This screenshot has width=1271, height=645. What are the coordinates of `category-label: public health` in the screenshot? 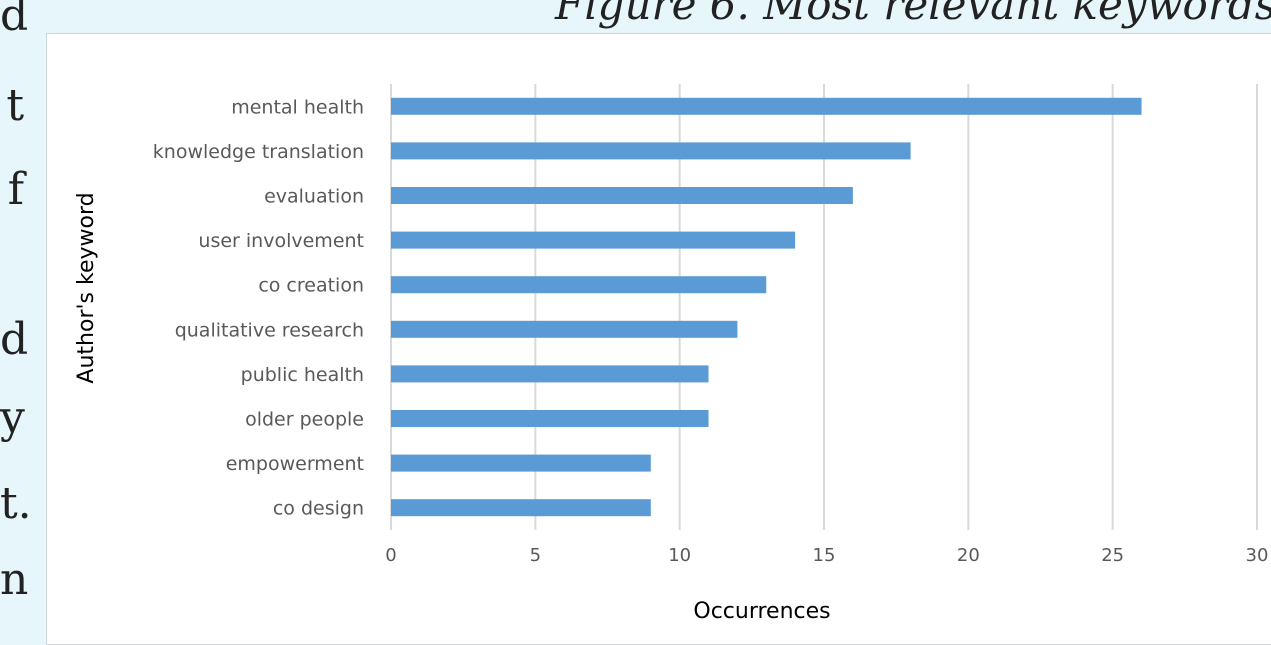 It's located at (302, 375).